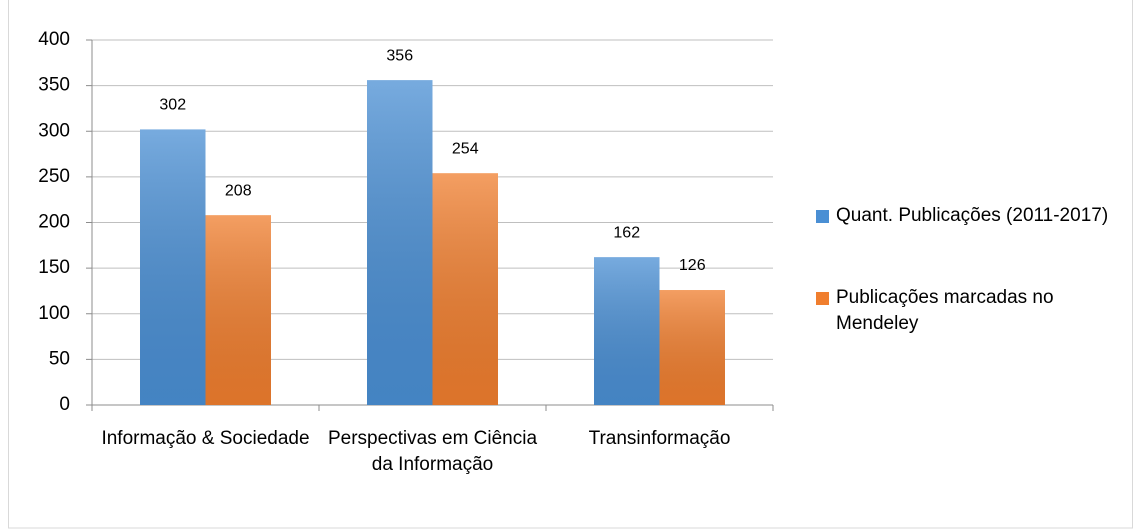  Describe the element at coordinates (54, 39) in the screenshot. I see `y-tick-label: 400` at that location.